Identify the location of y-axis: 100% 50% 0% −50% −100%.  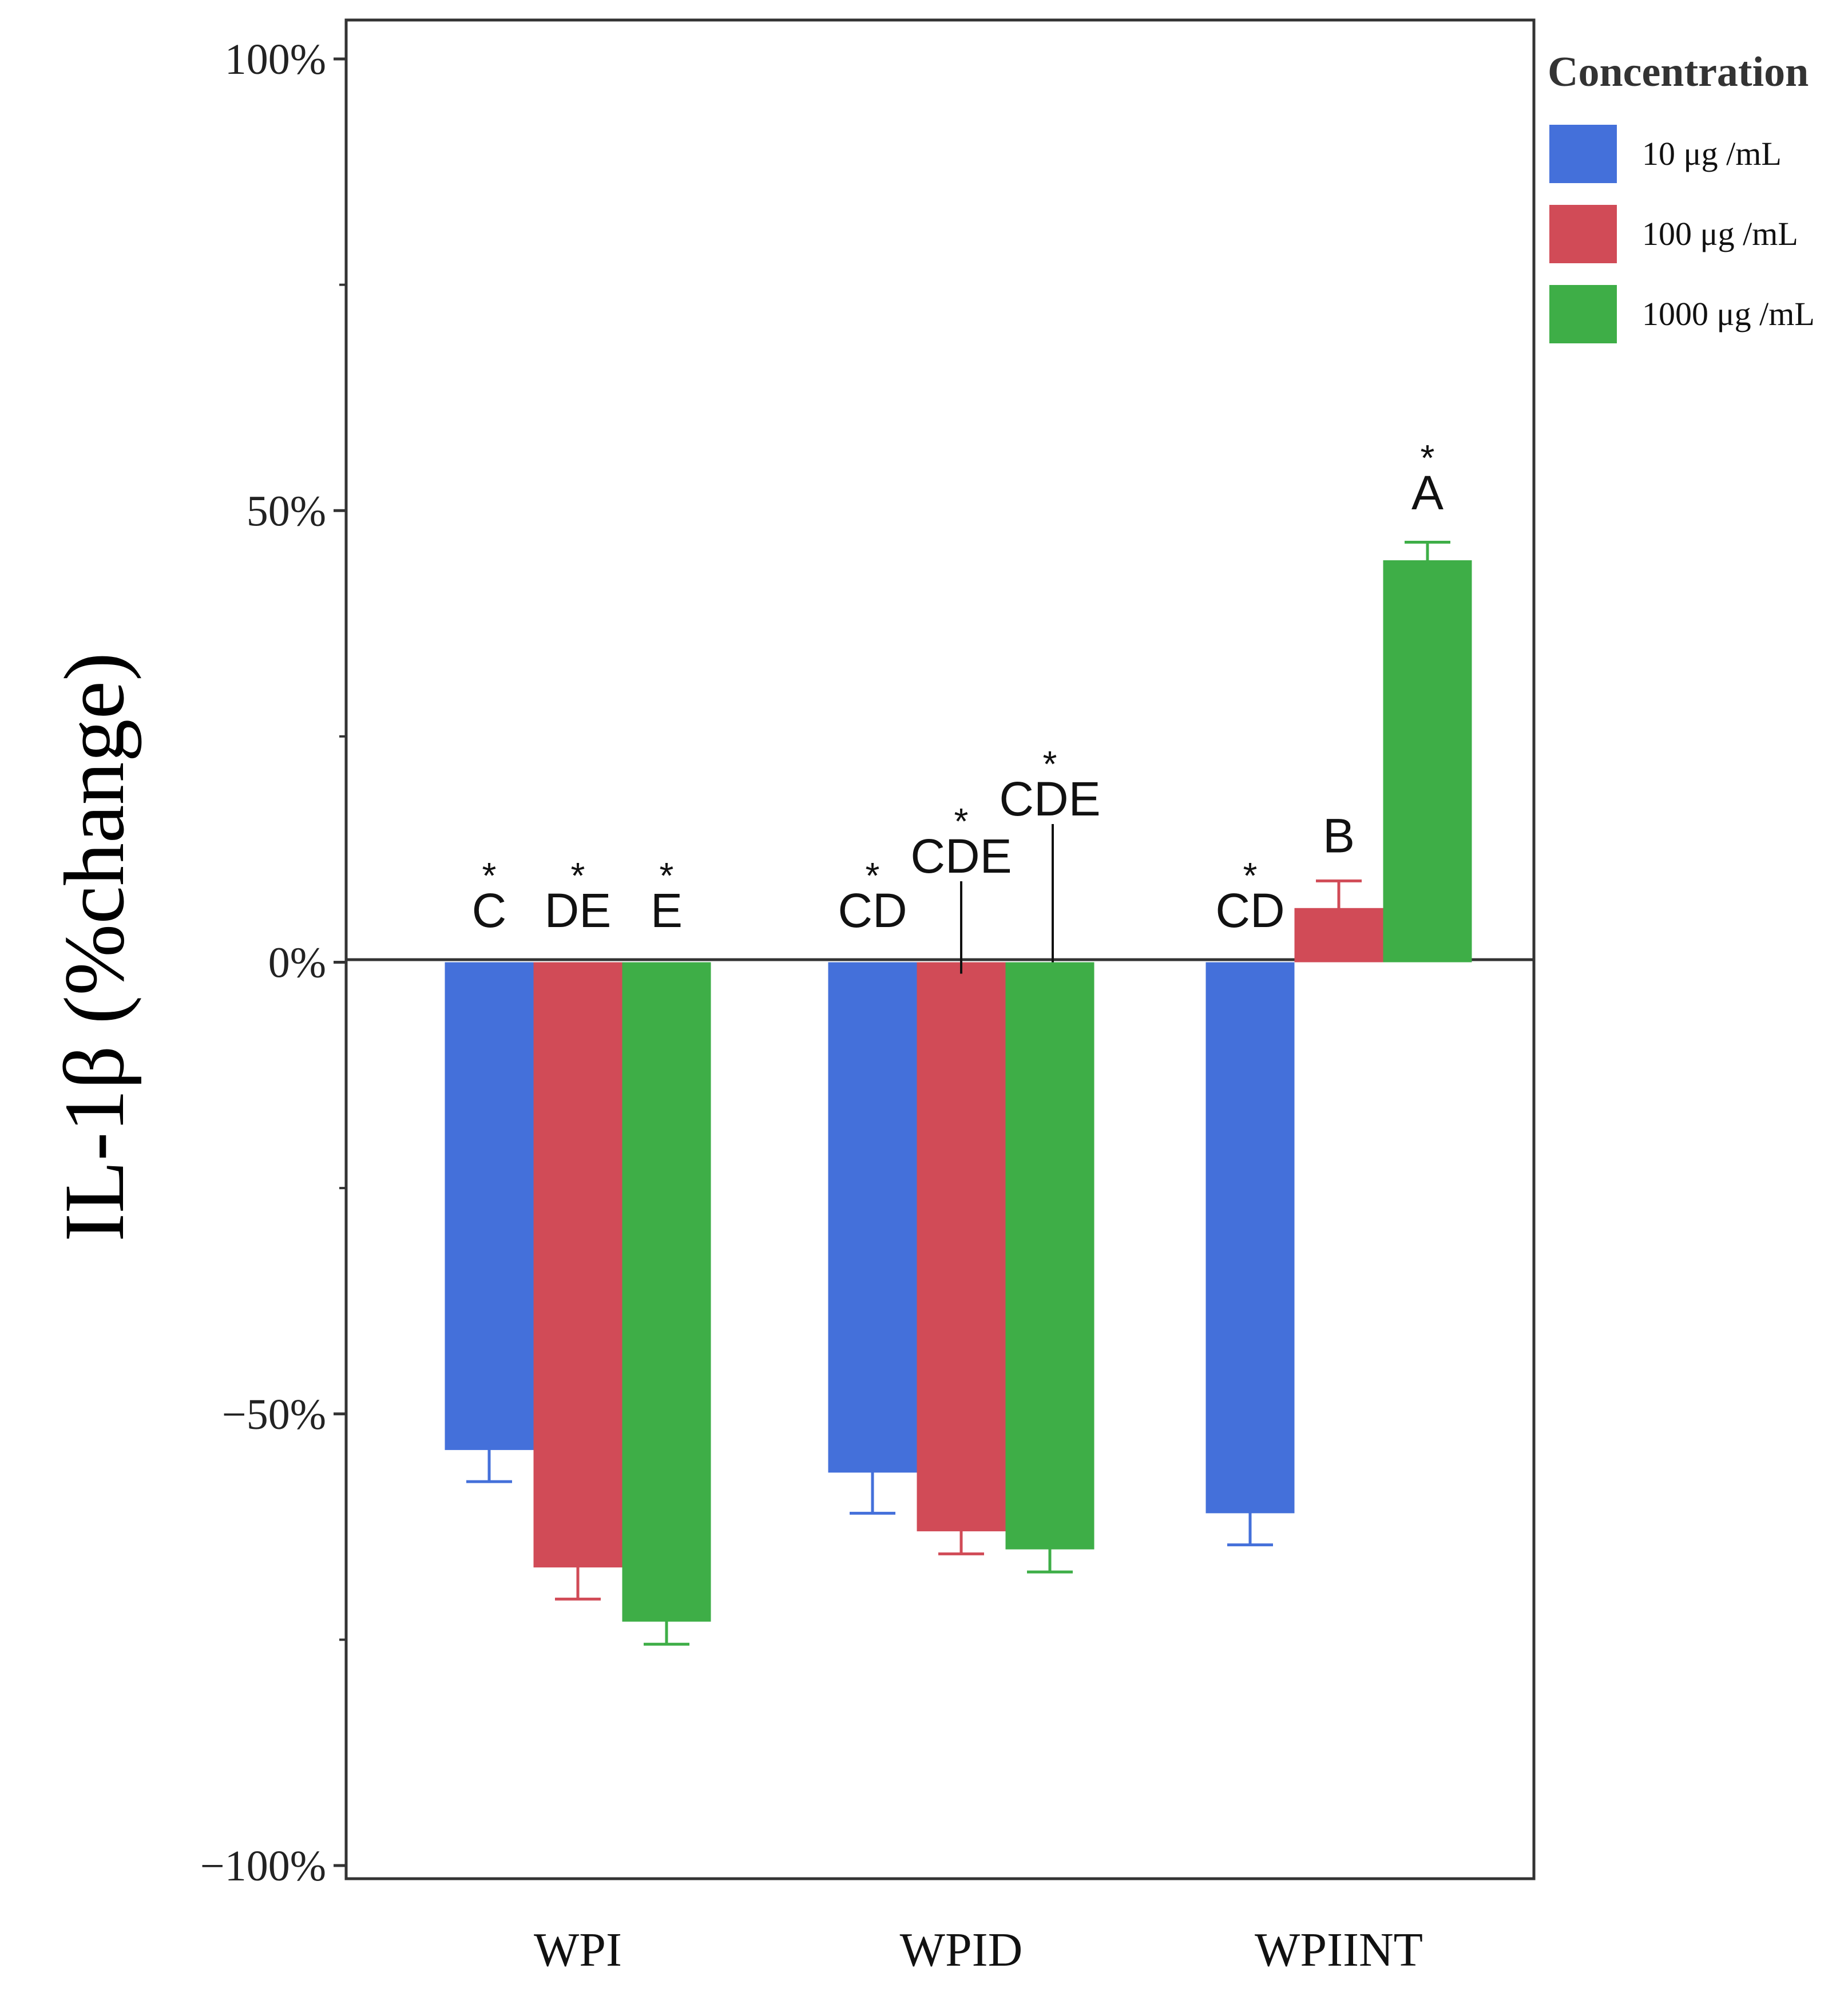
(273, 962).